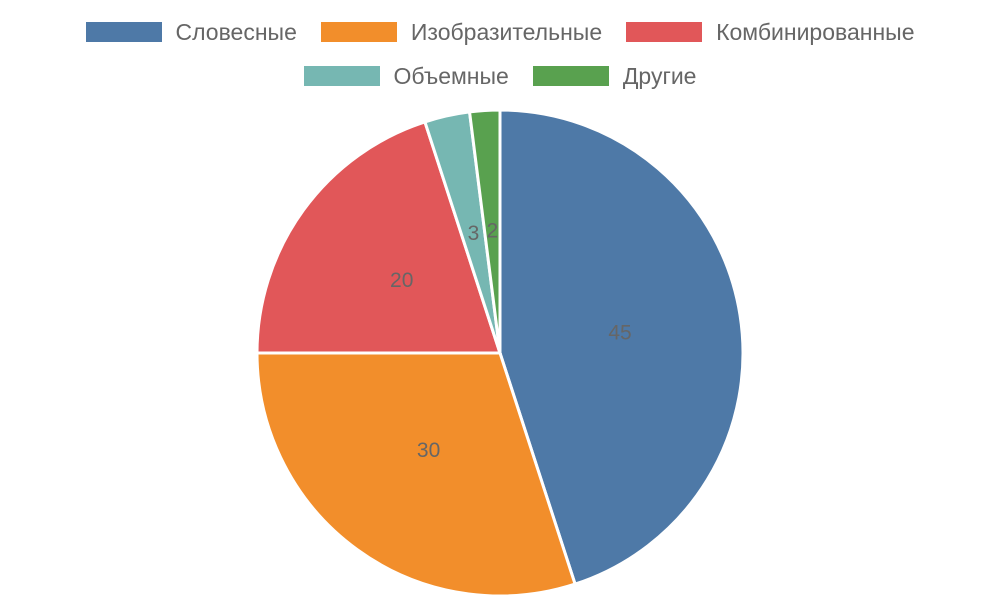  I want to click on slice-label-izobrazitelnye: 30, so click(428, 450).